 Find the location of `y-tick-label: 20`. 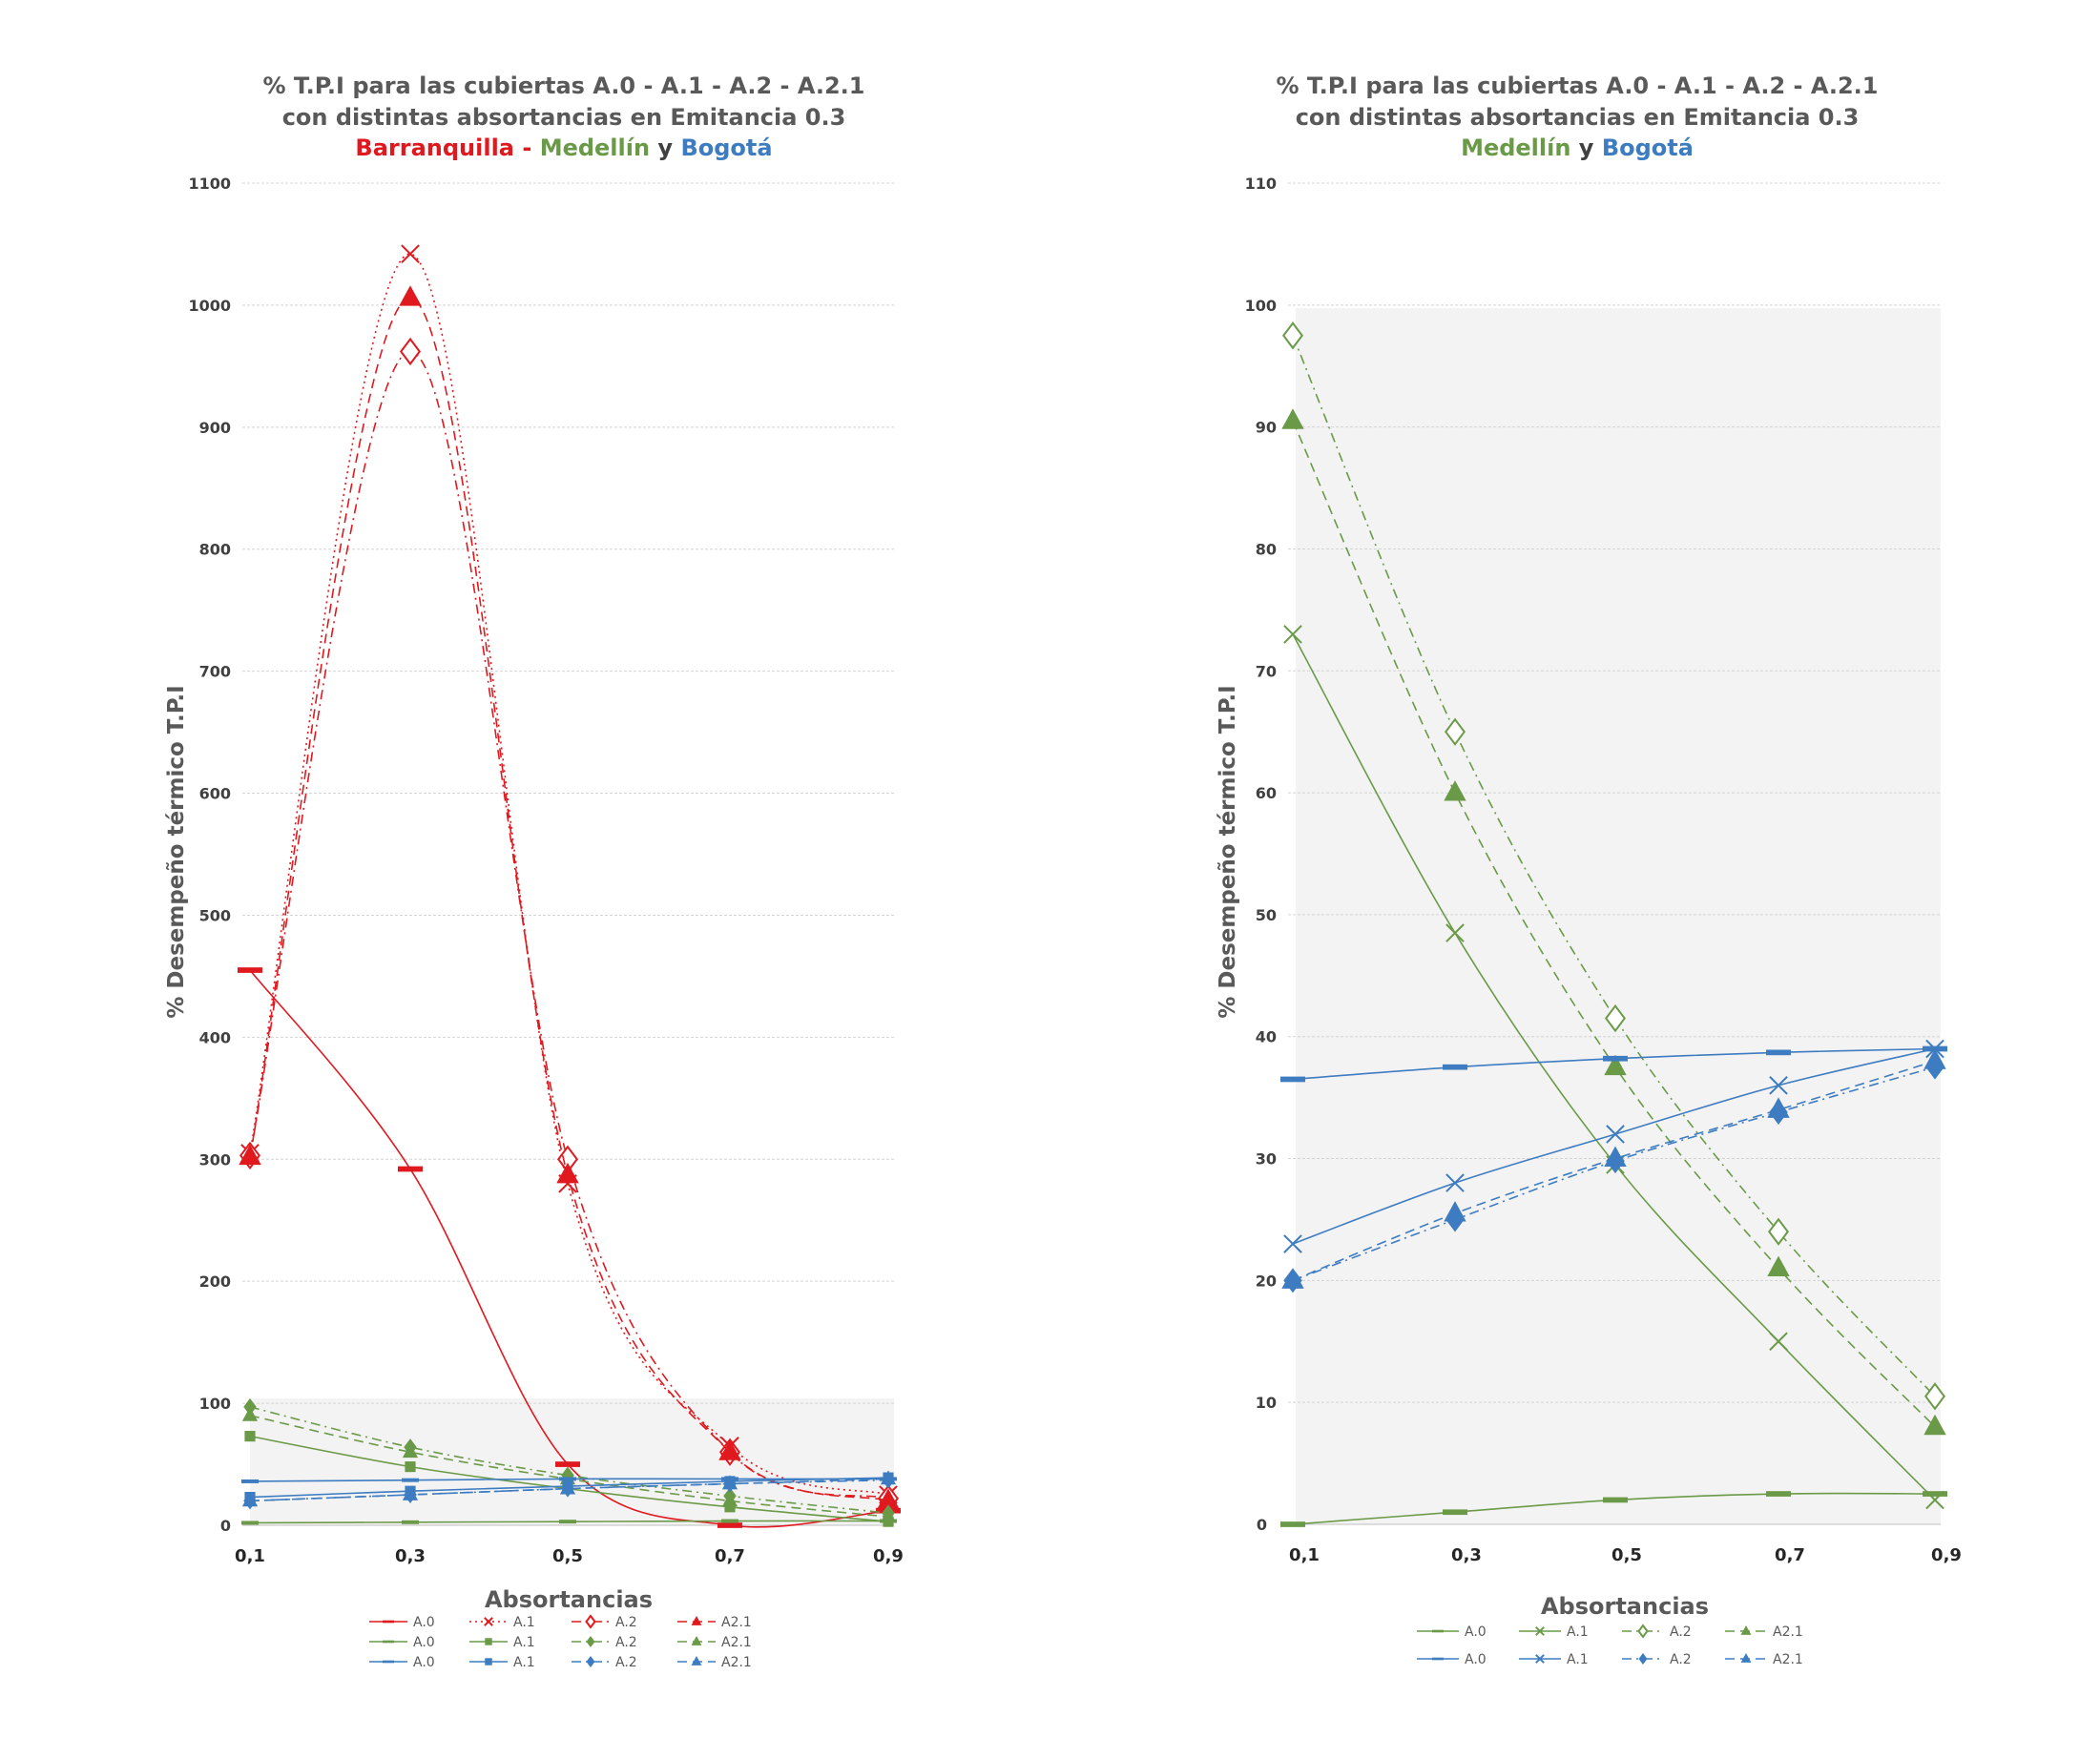

y-tick-label: 20 is located at coordinates (1267, 1281).